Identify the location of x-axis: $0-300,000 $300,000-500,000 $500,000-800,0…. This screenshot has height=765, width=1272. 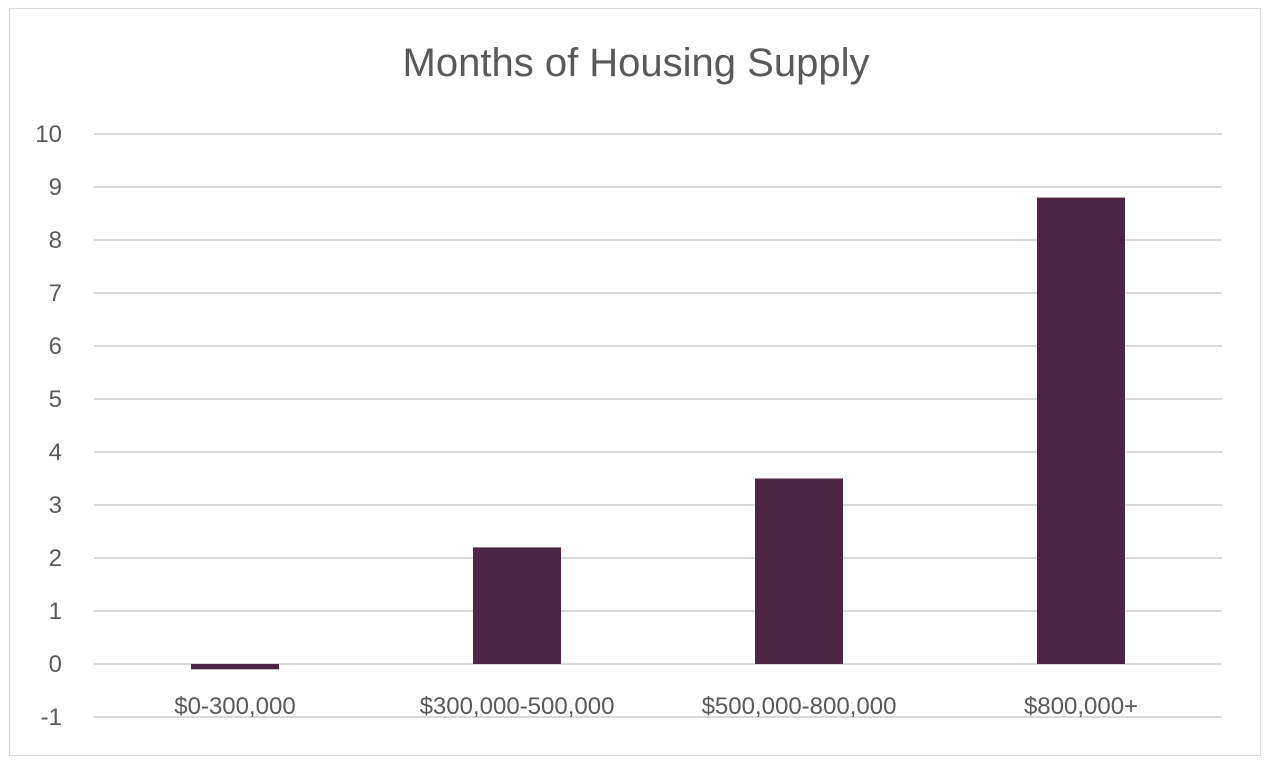
(656, 706).